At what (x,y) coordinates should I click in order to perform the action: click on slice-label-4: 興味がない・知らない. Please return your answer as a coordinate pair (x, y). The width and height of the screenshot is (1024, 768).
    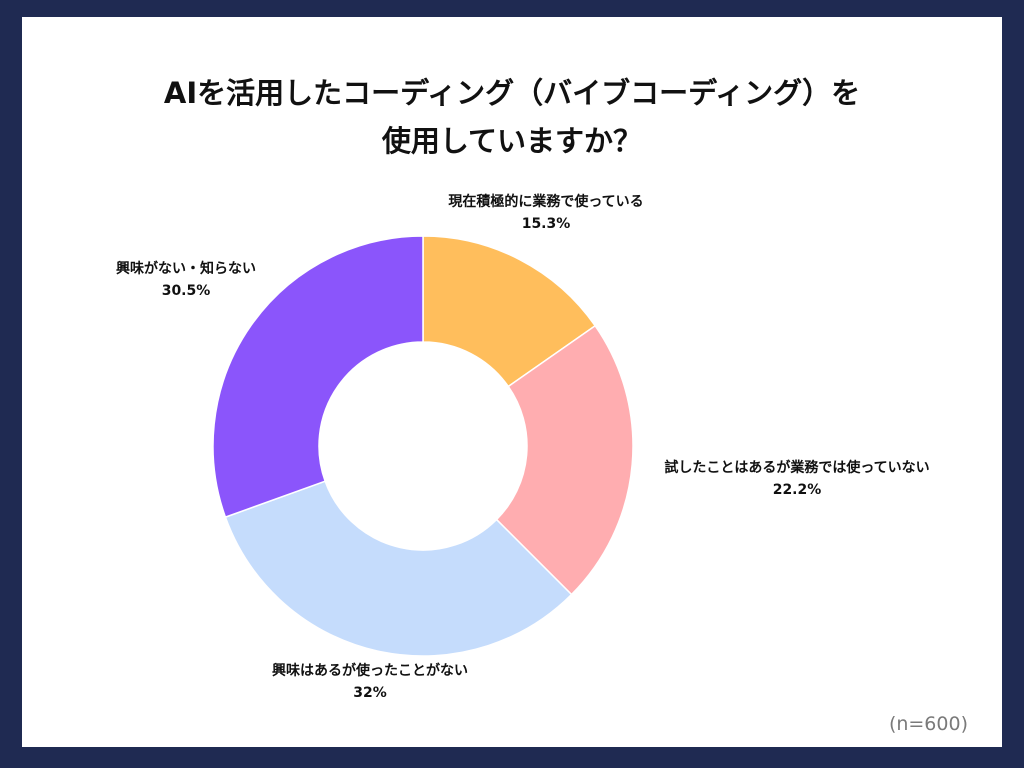
    Looking at the image, I should click on (186, 268).